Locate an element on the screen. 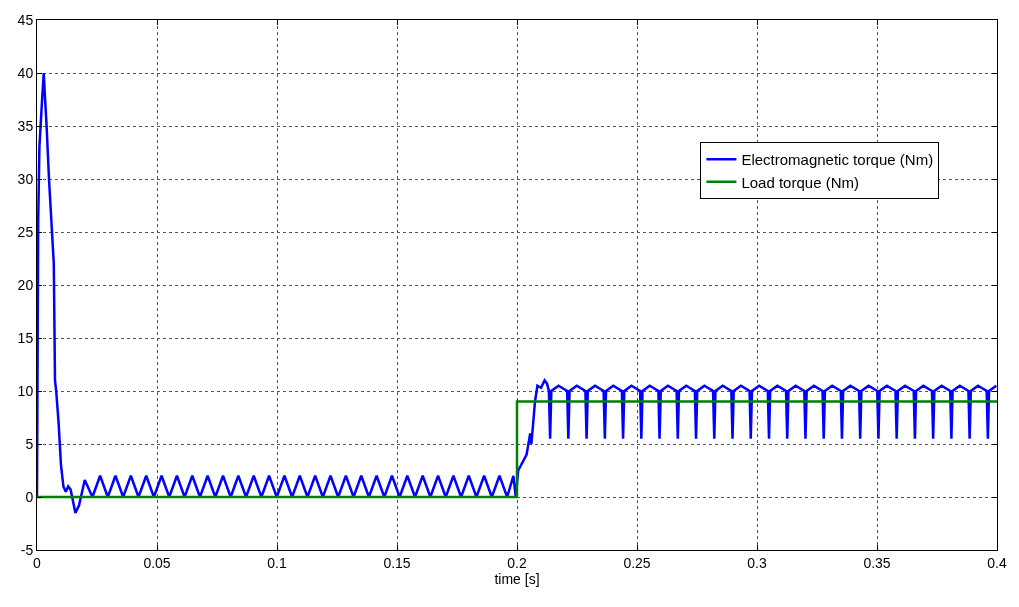 The height and width of the screenshot is (607, 1019). y-tick-label: 35 is located at coordinates (25, 125).